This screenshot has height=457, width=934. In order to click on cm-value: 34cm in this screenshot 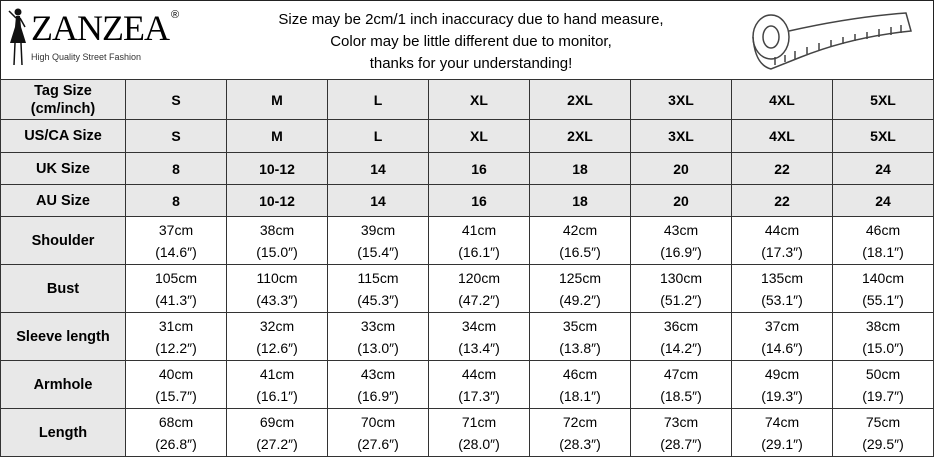, I will do `click(479, 325)`.